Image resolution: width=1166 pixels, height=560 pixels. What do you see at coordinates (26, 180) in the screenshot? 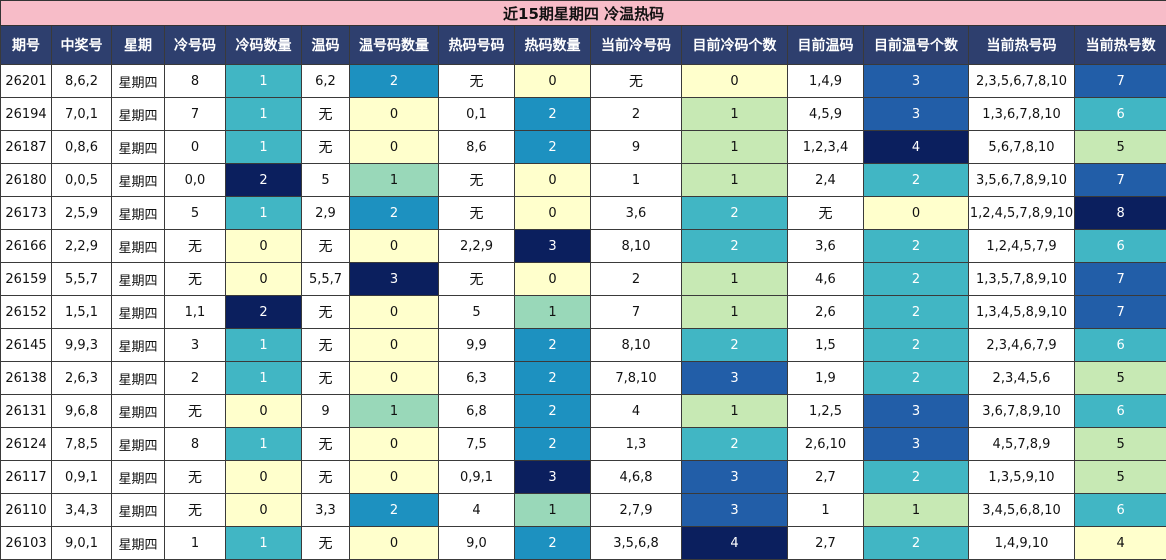
I see `cell-issue: 26180` at bounding box center [26, 180].